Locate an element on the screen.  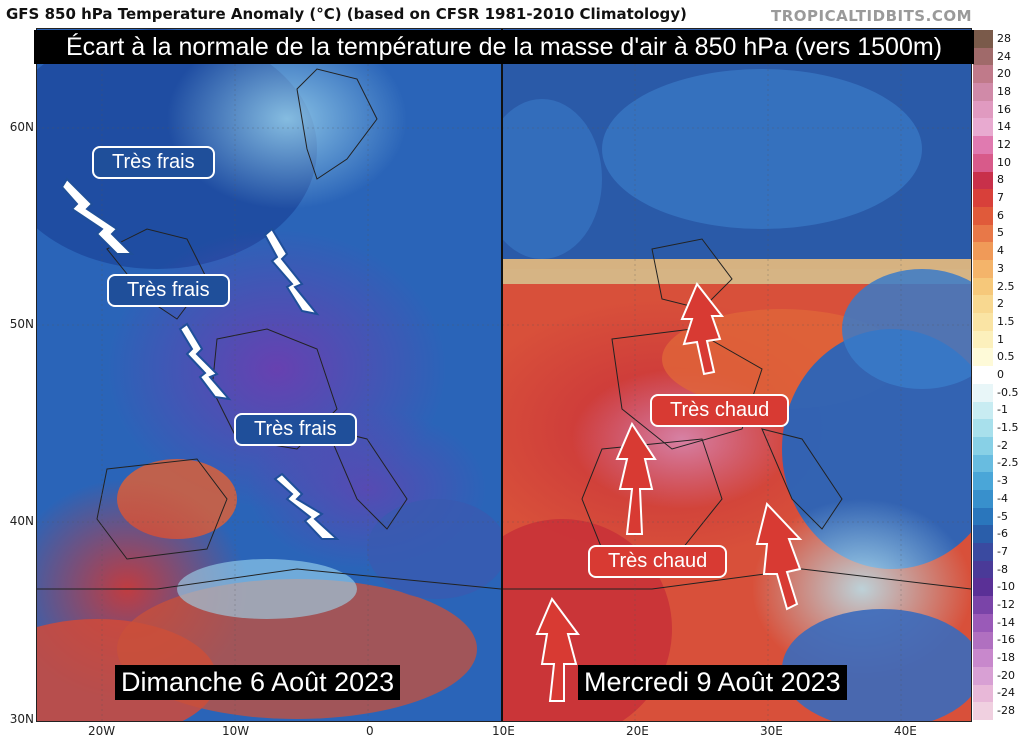
colorbar-label: -6 is located at coordinates (1002, 534).